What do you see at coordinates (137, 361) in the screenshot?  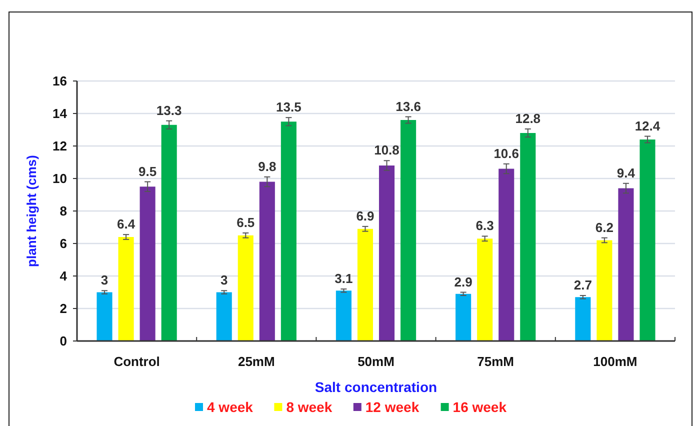 I see `x-tick-label: Control` at bounding box center [137, 361].